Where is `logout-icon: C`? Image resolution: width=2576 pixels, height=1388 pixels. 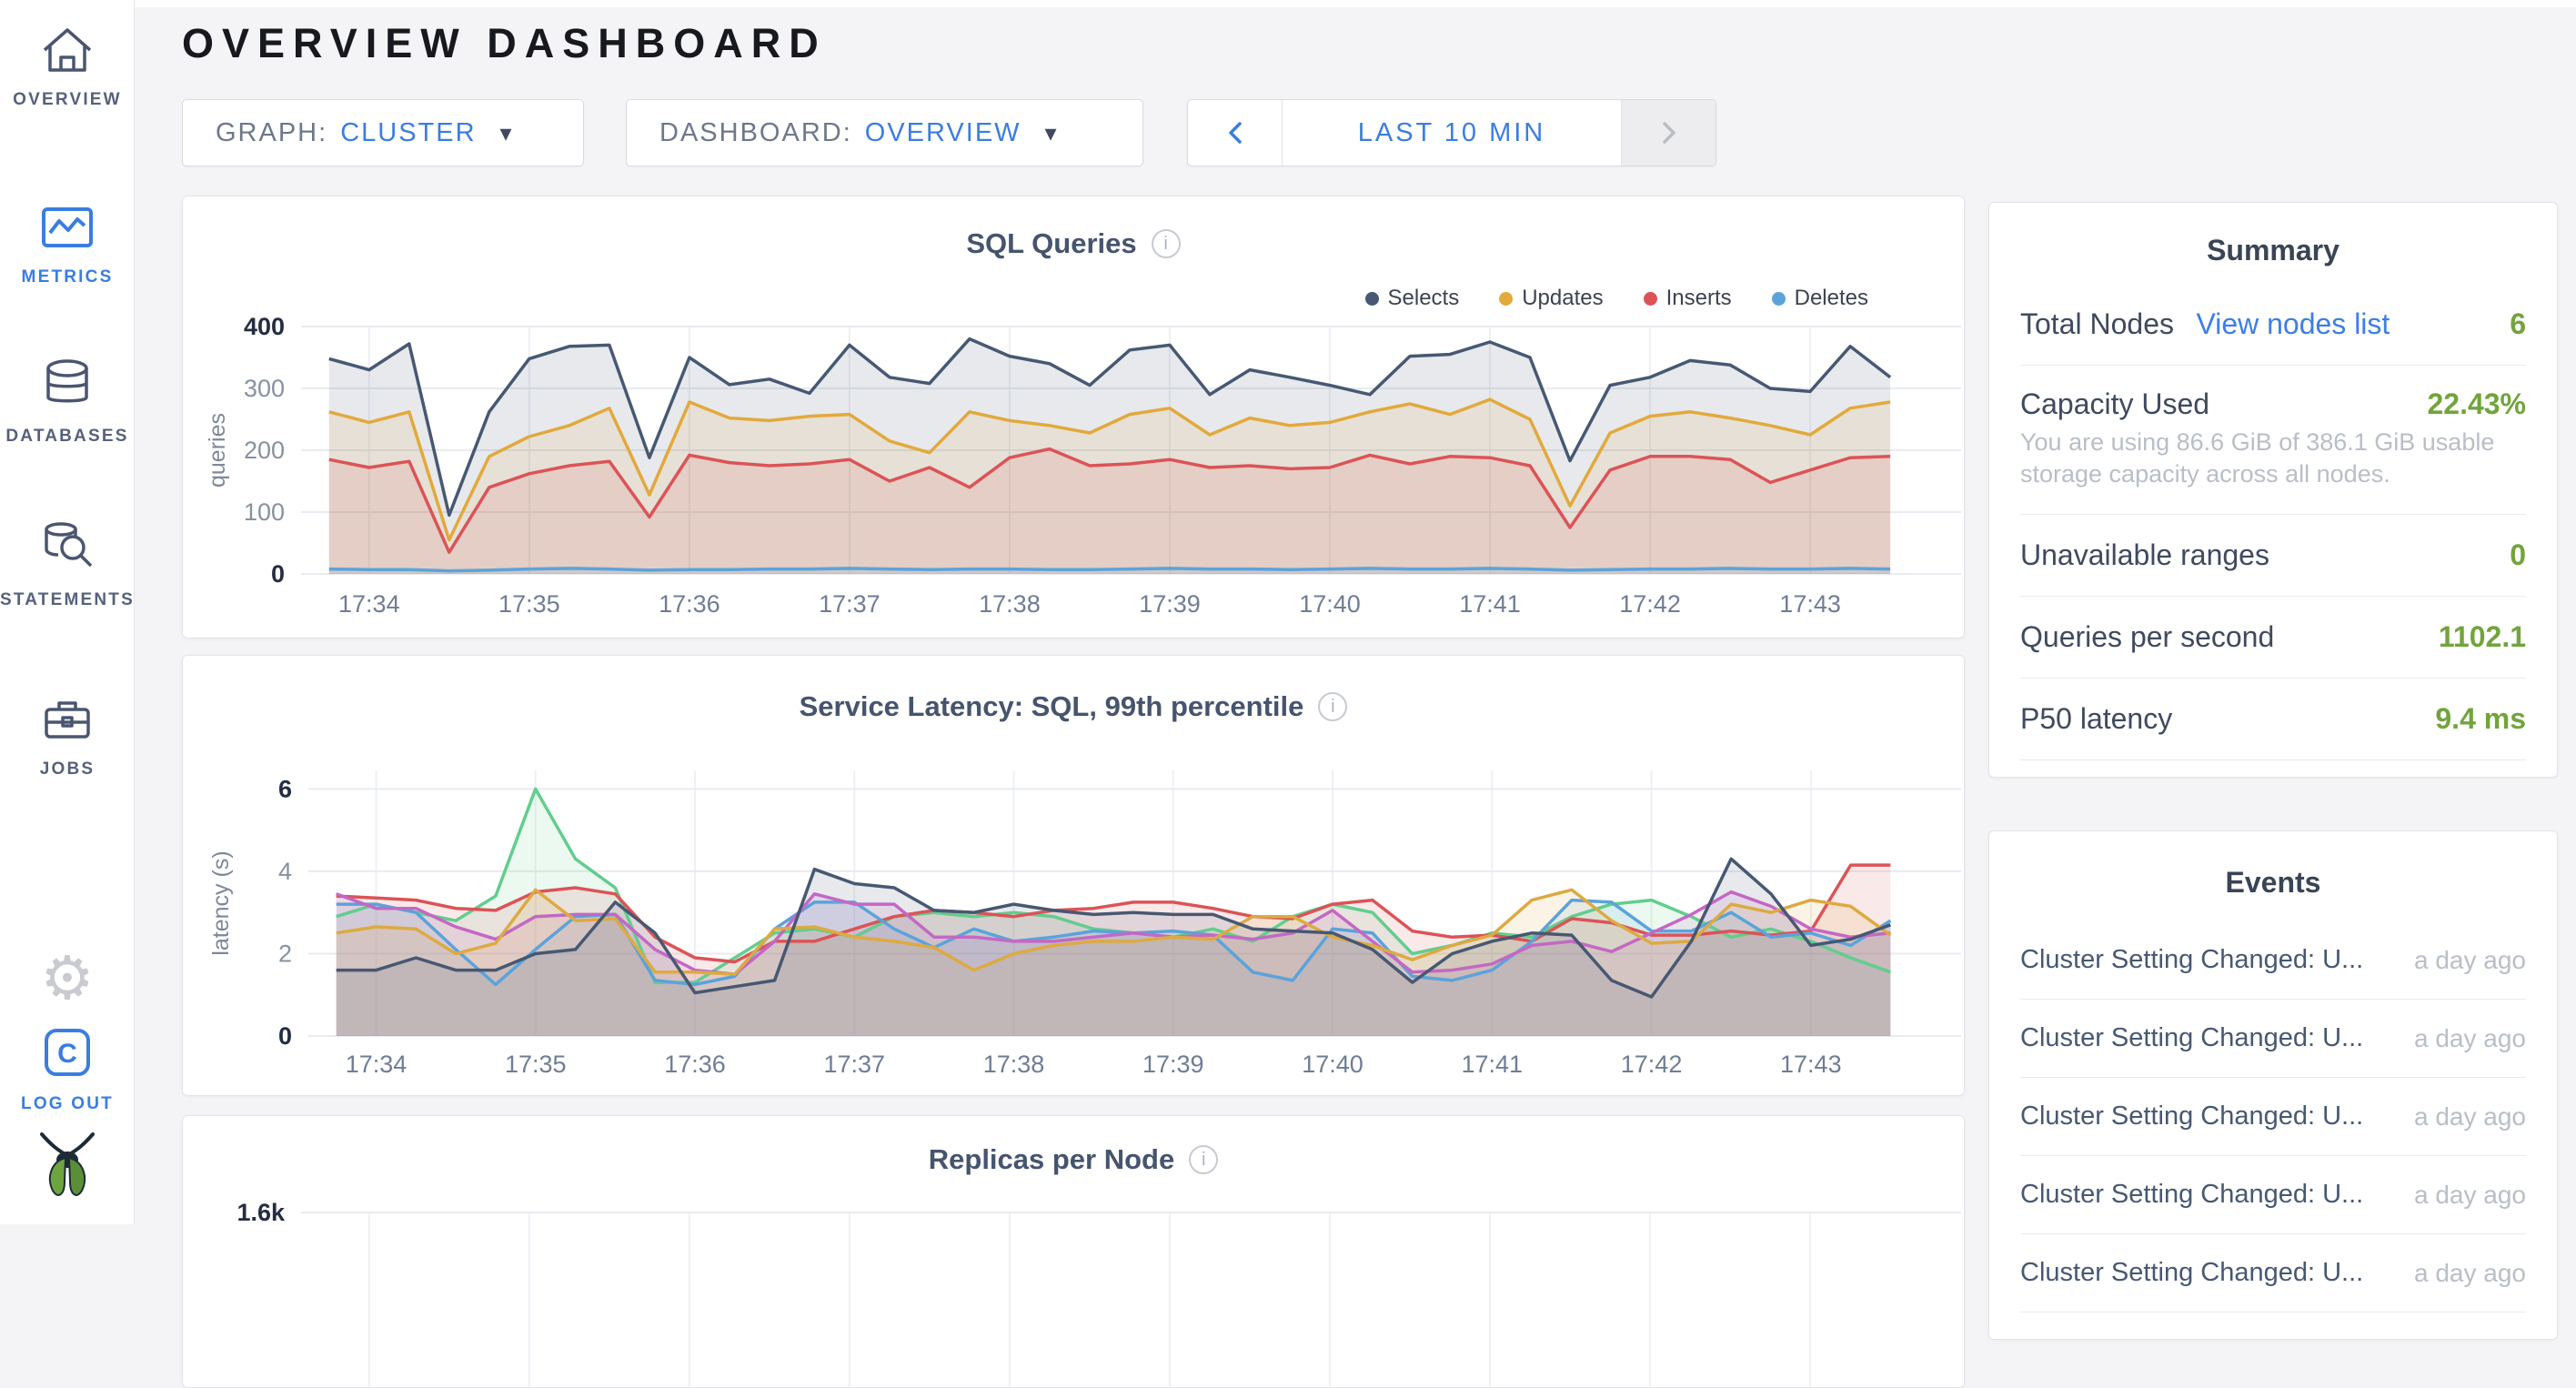 logout-icon: C is located at coordinates (67, 1056).